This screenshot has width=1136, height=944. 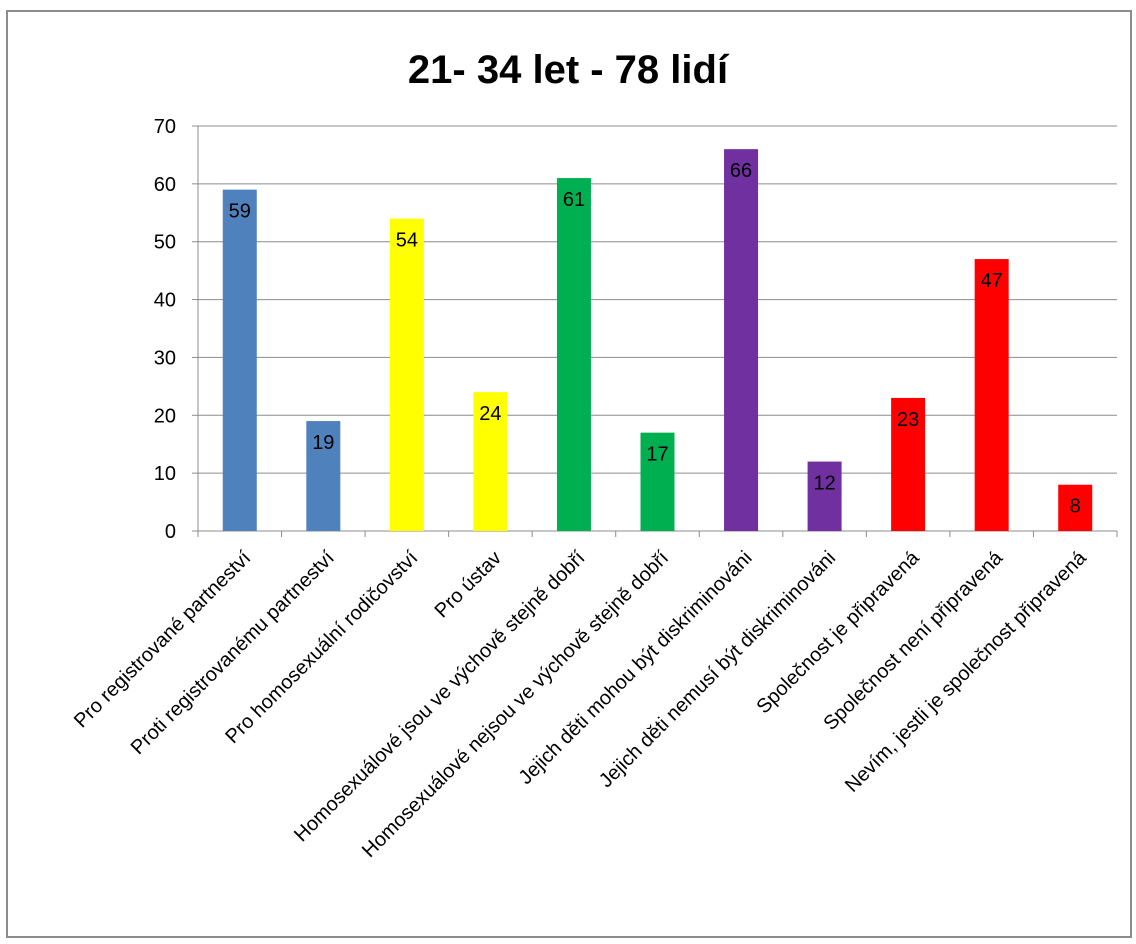 What do you see at coordinates (741, 171) in the screenshot?
I see `data-label: 66` at bounding box center [741, 171].